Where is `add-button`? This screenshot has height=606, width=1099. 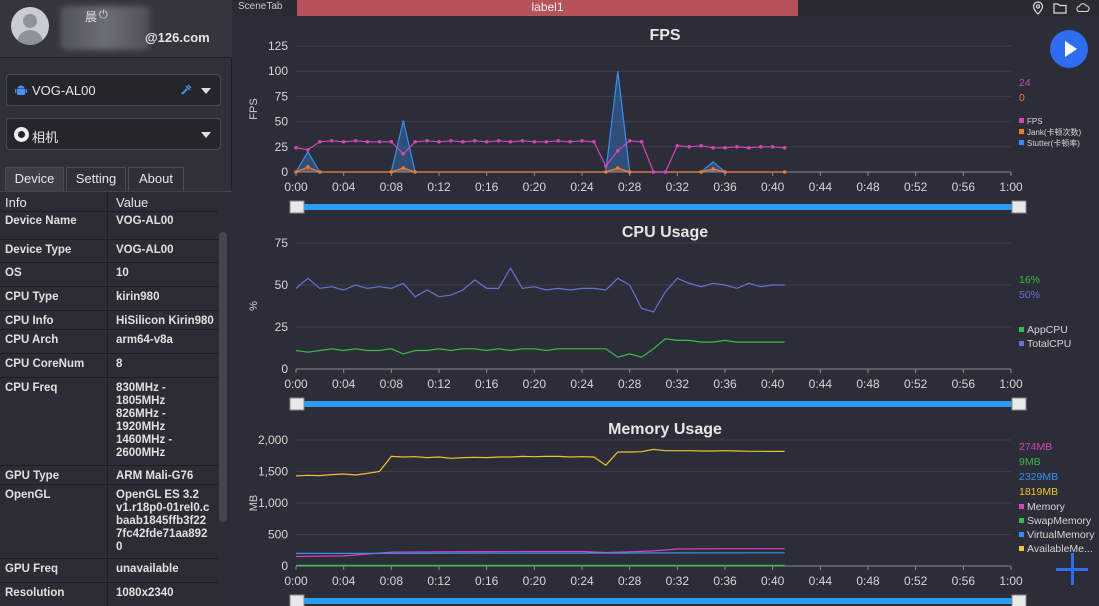
add-button is located at coordinates (1072, 569).